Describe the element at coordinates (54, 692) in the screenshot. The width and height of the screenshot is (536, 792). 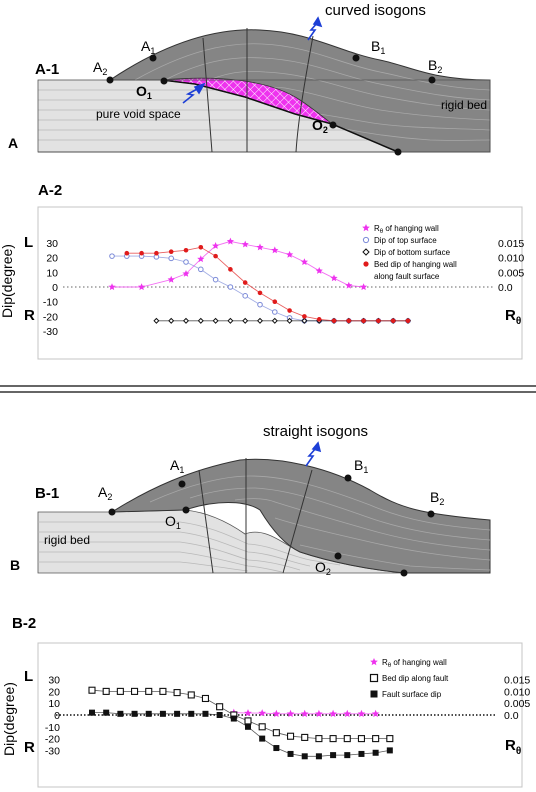
I see `b2-ytick-left-1: 20` at that location.